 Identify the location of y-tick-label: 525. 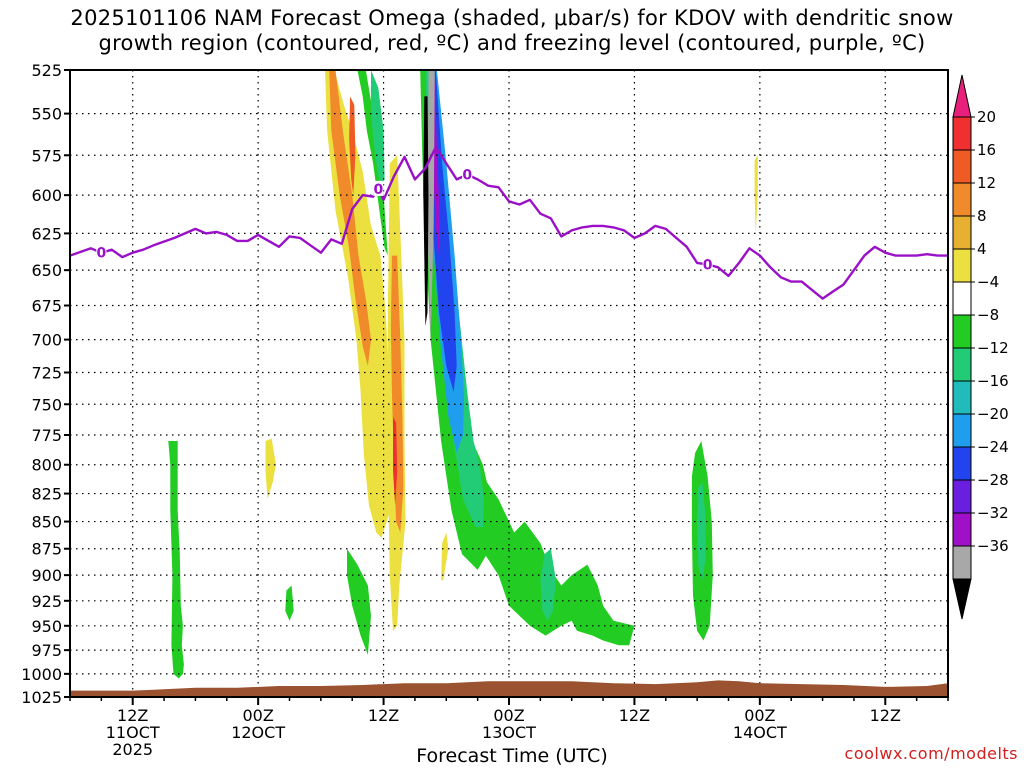
(46, 70).